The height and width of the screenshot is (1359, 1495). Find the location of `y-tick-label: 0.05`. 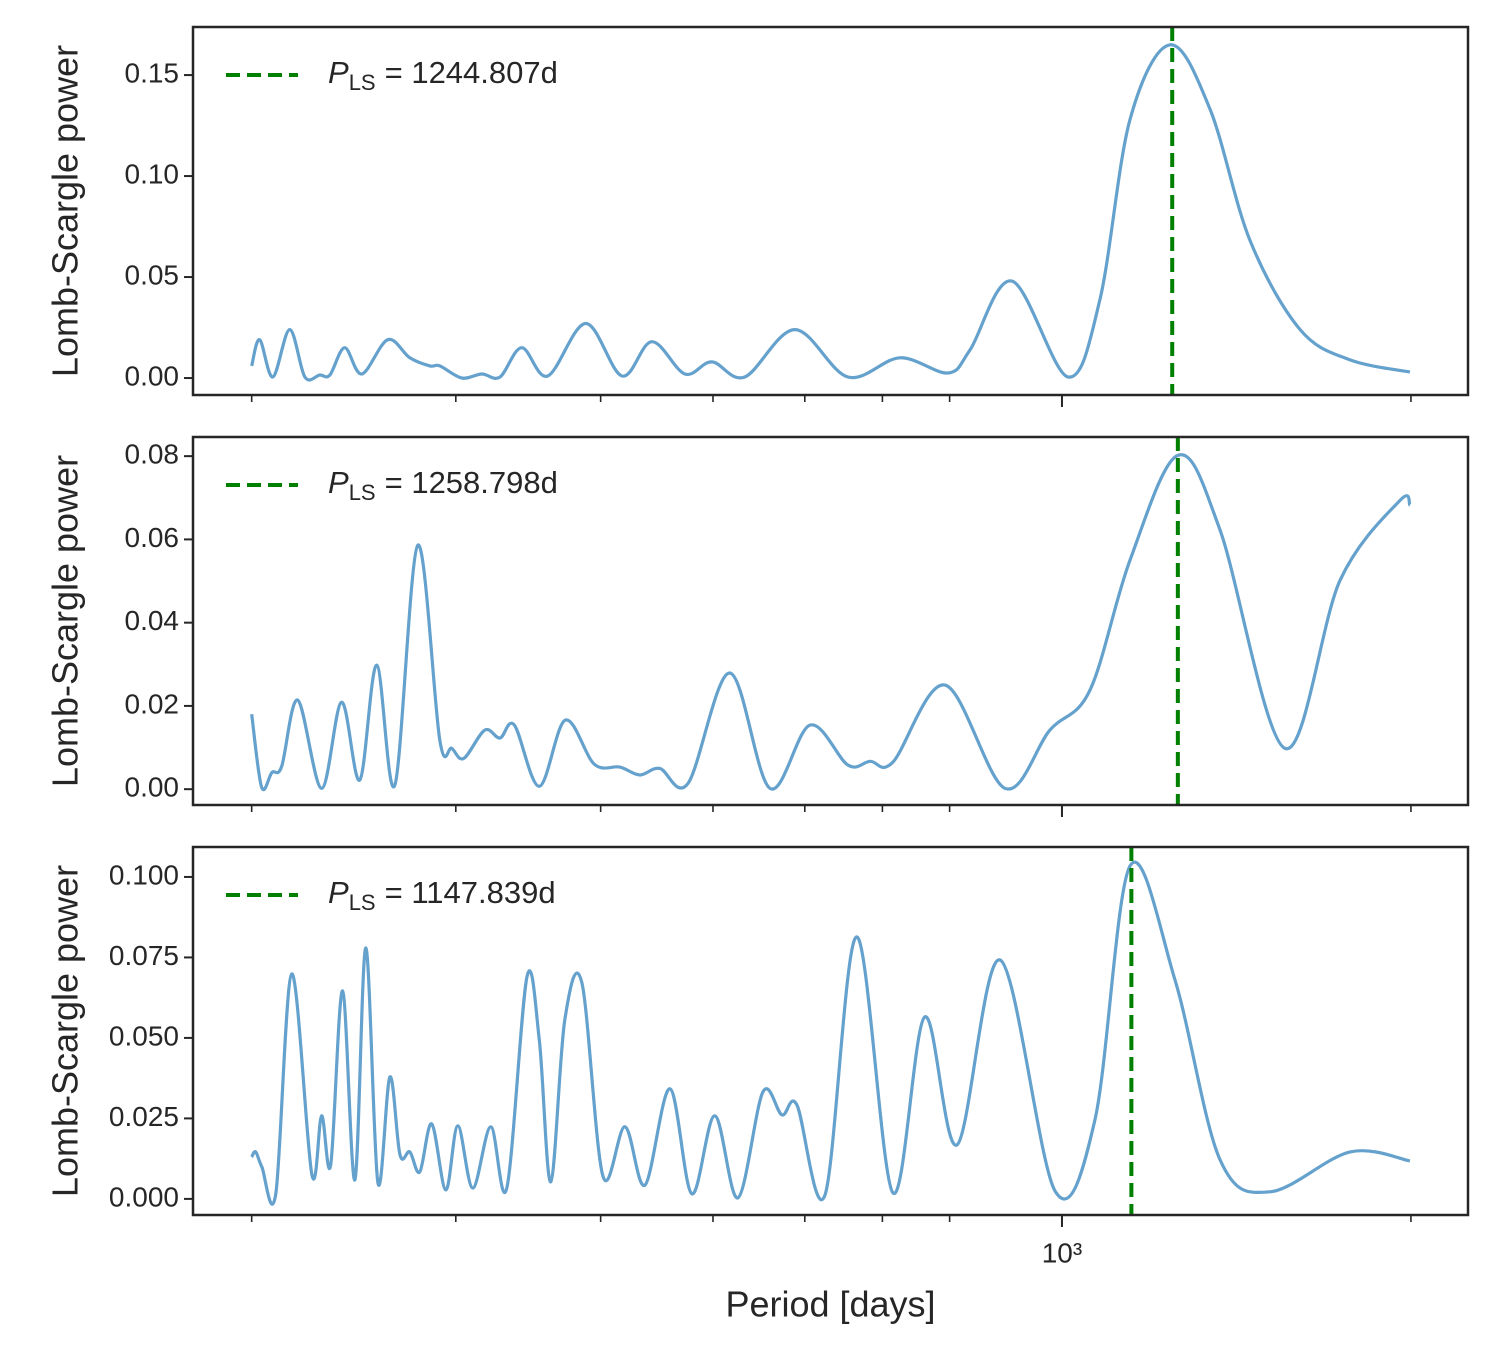

y-tick-label: 0.05 is located at coordinates (152, 274).